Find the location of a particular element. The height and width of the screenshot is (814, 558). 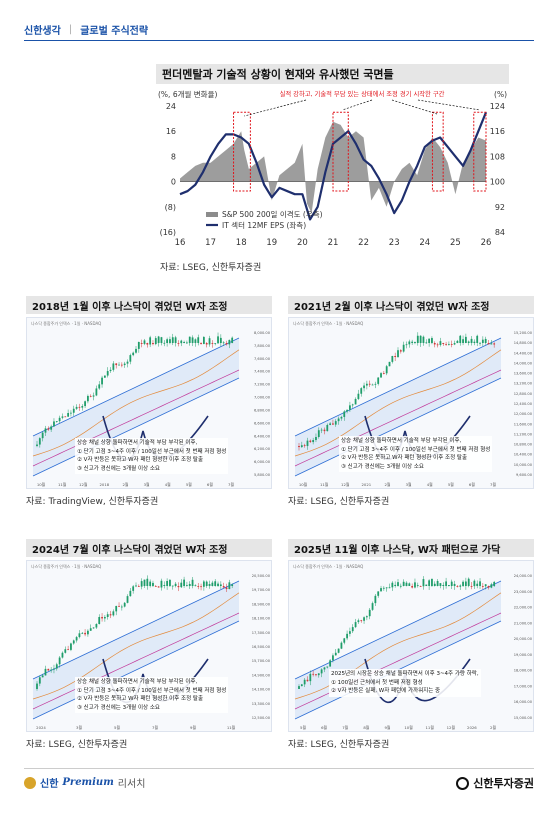

panel-4-ann-line: ② V자 반등은 실패, W자 패턴에 가까워지는 중 is located at coordinates (386, 691).